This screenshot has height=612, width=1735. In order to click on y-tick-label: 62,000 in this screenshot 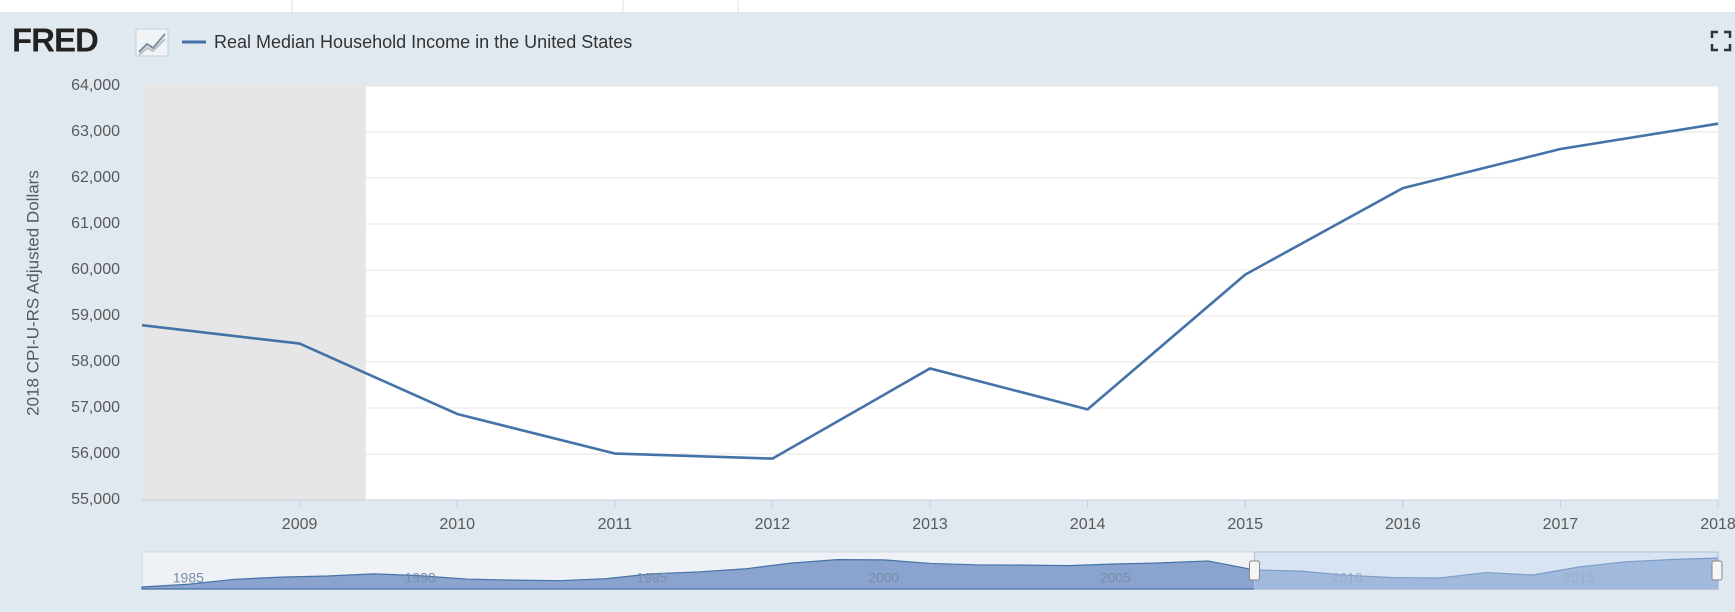, I will do `click(95, 177)`.